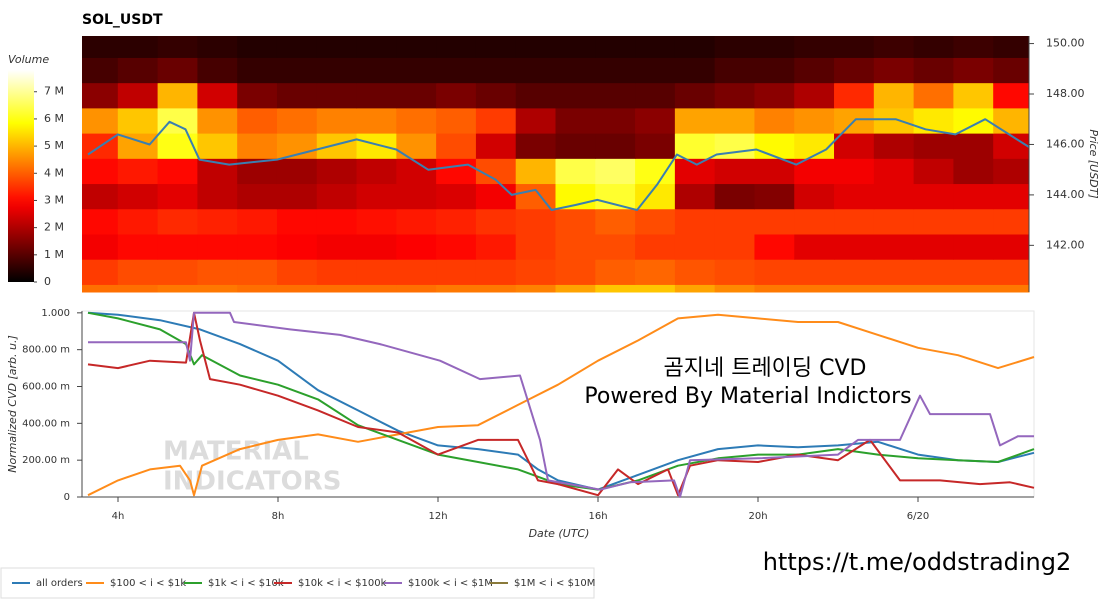 Image resolution: width=1105 pixels, height=600 pixels. What do you see at coordinates (12, 404) in the screenshot?
I see `y-axis-label: Normalized CVD [arb. u.]` at bounding box center [12, 404].